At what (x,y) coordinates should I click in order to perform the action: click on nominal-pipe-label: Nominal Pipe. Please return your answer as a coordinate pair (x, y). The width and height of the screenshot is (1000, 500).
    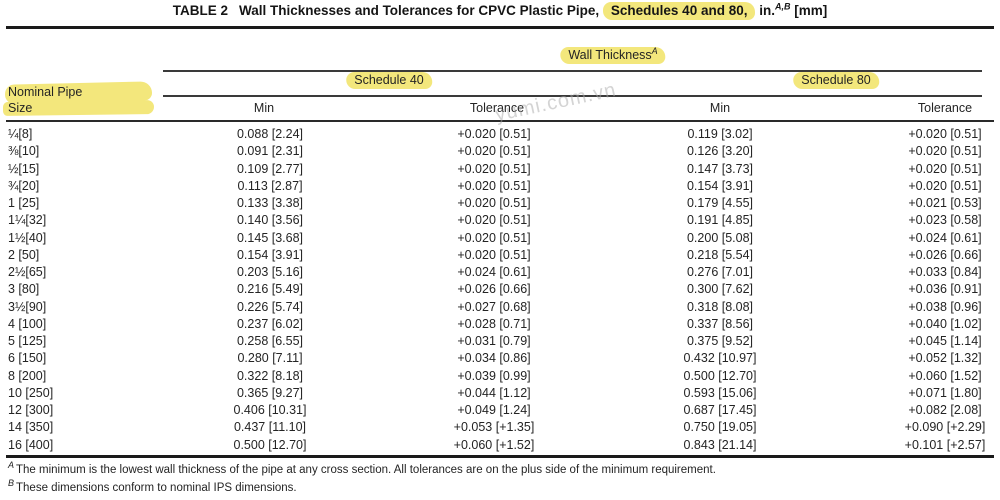
    Looking at the image, I should click on (45, 92).